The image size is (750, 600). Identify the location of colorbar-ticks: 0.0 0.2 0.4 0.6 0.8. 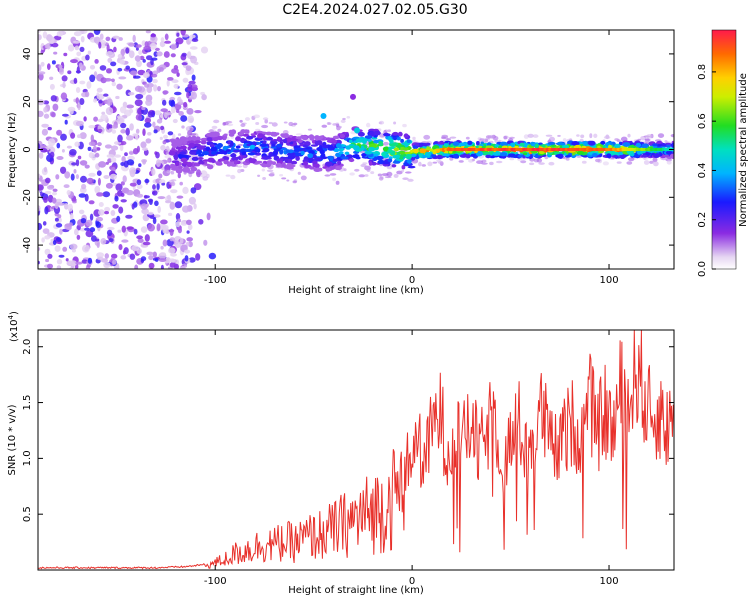
(706, 170).